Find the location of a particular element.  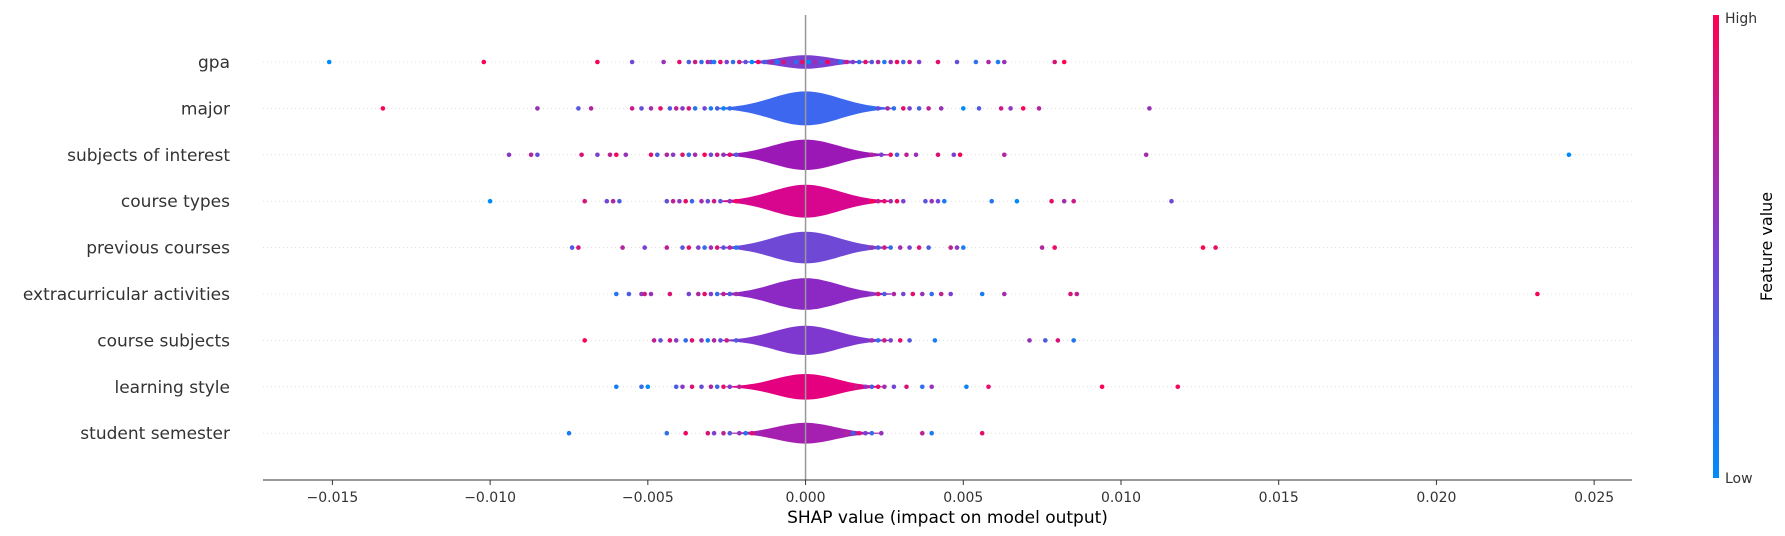

x-tick-label-1: −0.010 is located at coordinates (490, 498).